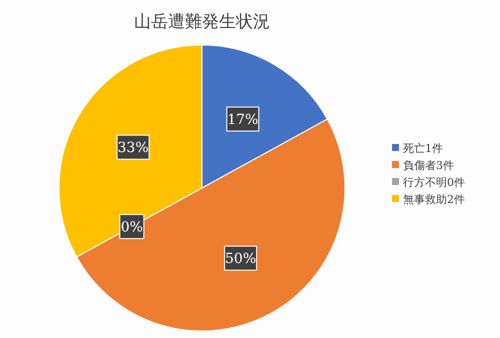 The width and height of the screenshot is (500, 338). I want to click on text: 0%, so click(131, 228).